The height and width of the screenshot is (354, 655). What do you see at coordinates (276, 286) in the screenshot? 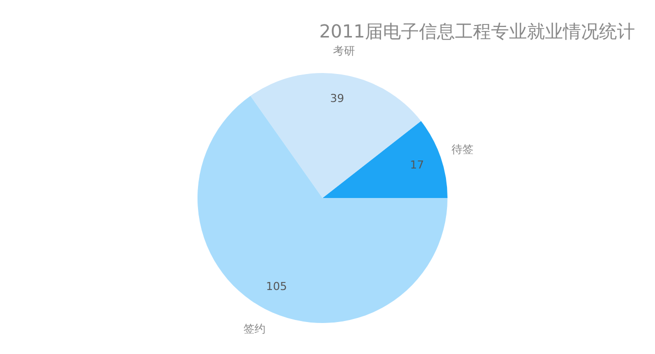
I see `data-label: 105` at bounding box center [276, 286].